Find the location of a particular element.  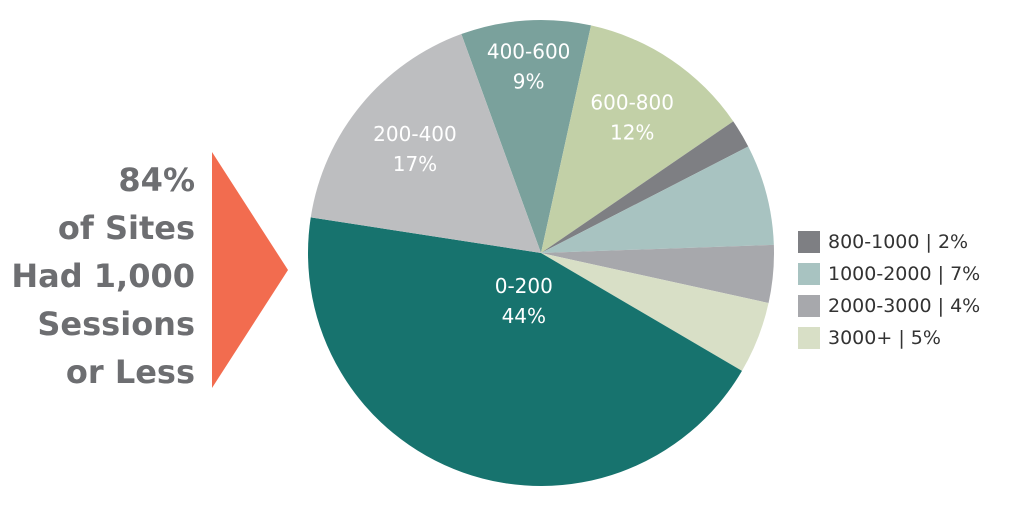

legend-category: 3000+ is located at coordinates (860, 338).